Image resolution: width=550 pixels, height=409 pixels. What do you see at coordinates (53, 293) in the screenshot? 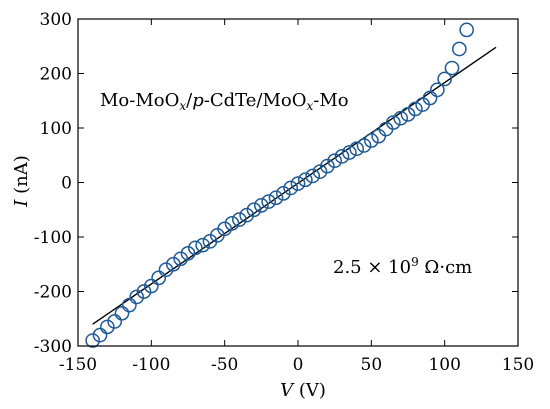
I see `y-tick-label: -200` at bounding box center [53, 293].